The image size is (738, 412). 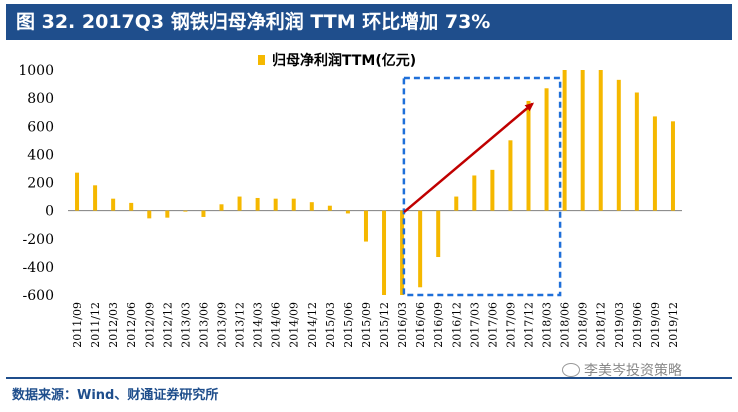 What do you see at coordinates (474, 325) in the screenshot?
I see `x-tick-label: 2017/03` at bounding box center [474, 325].